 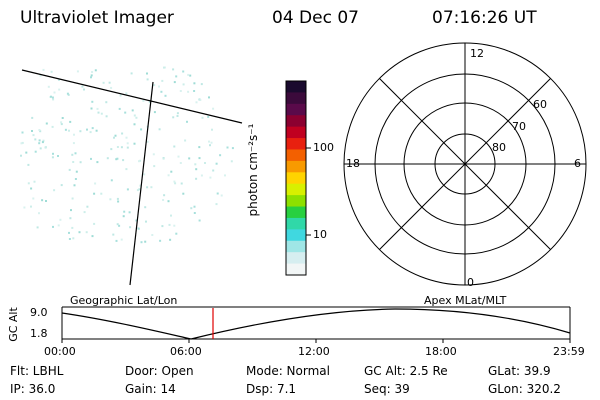 What do you see at coordinates (499, 147) in the screenshot?
I see `lat-label-80: 80` at bounding box center [499, 147].